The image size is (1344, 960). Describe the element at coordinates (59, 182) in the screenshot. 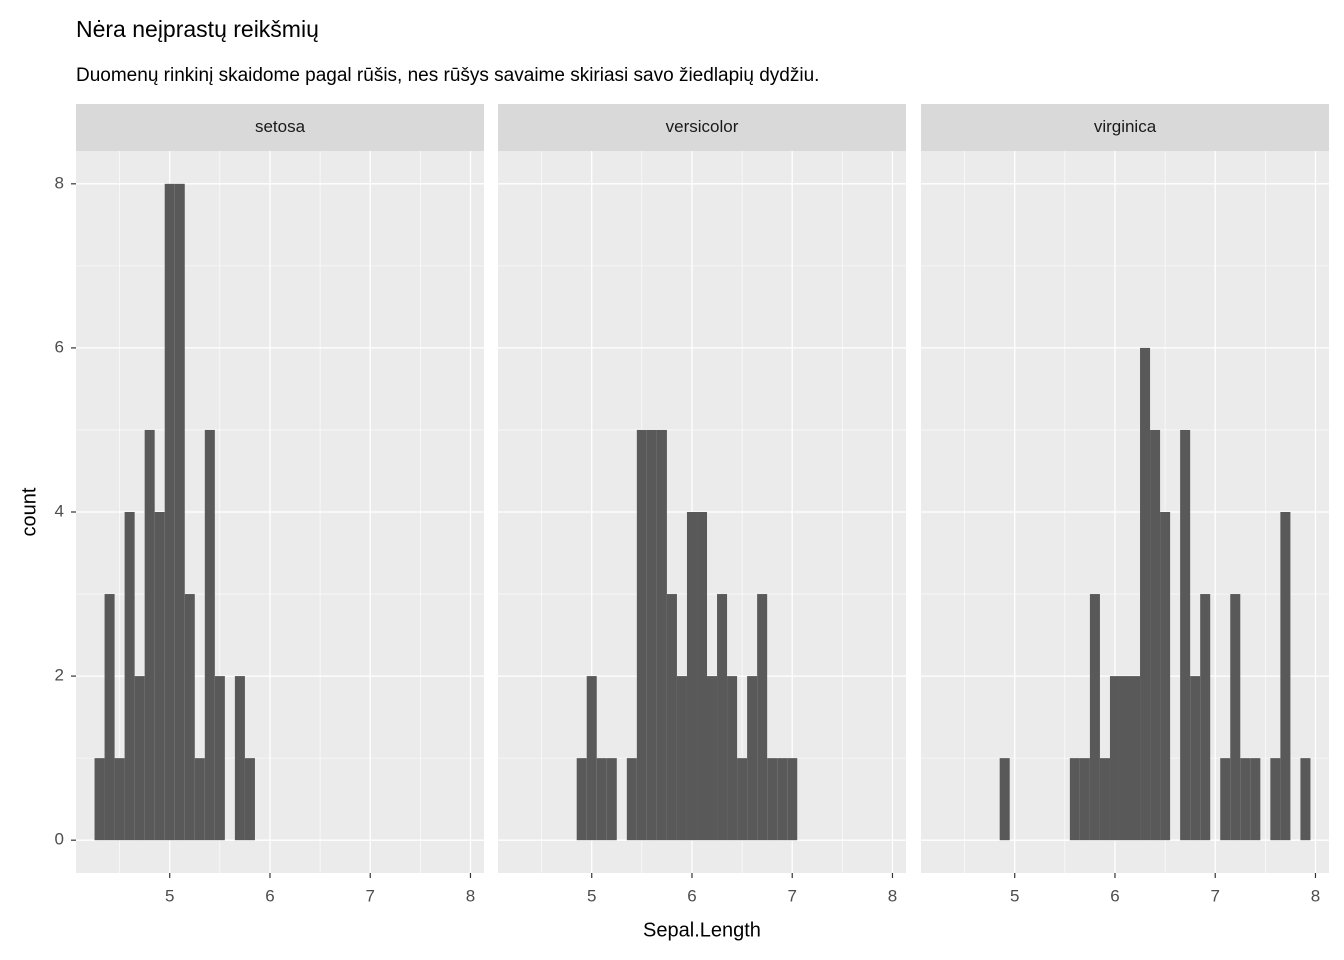

I see `y-tick-label: 8` at that location.